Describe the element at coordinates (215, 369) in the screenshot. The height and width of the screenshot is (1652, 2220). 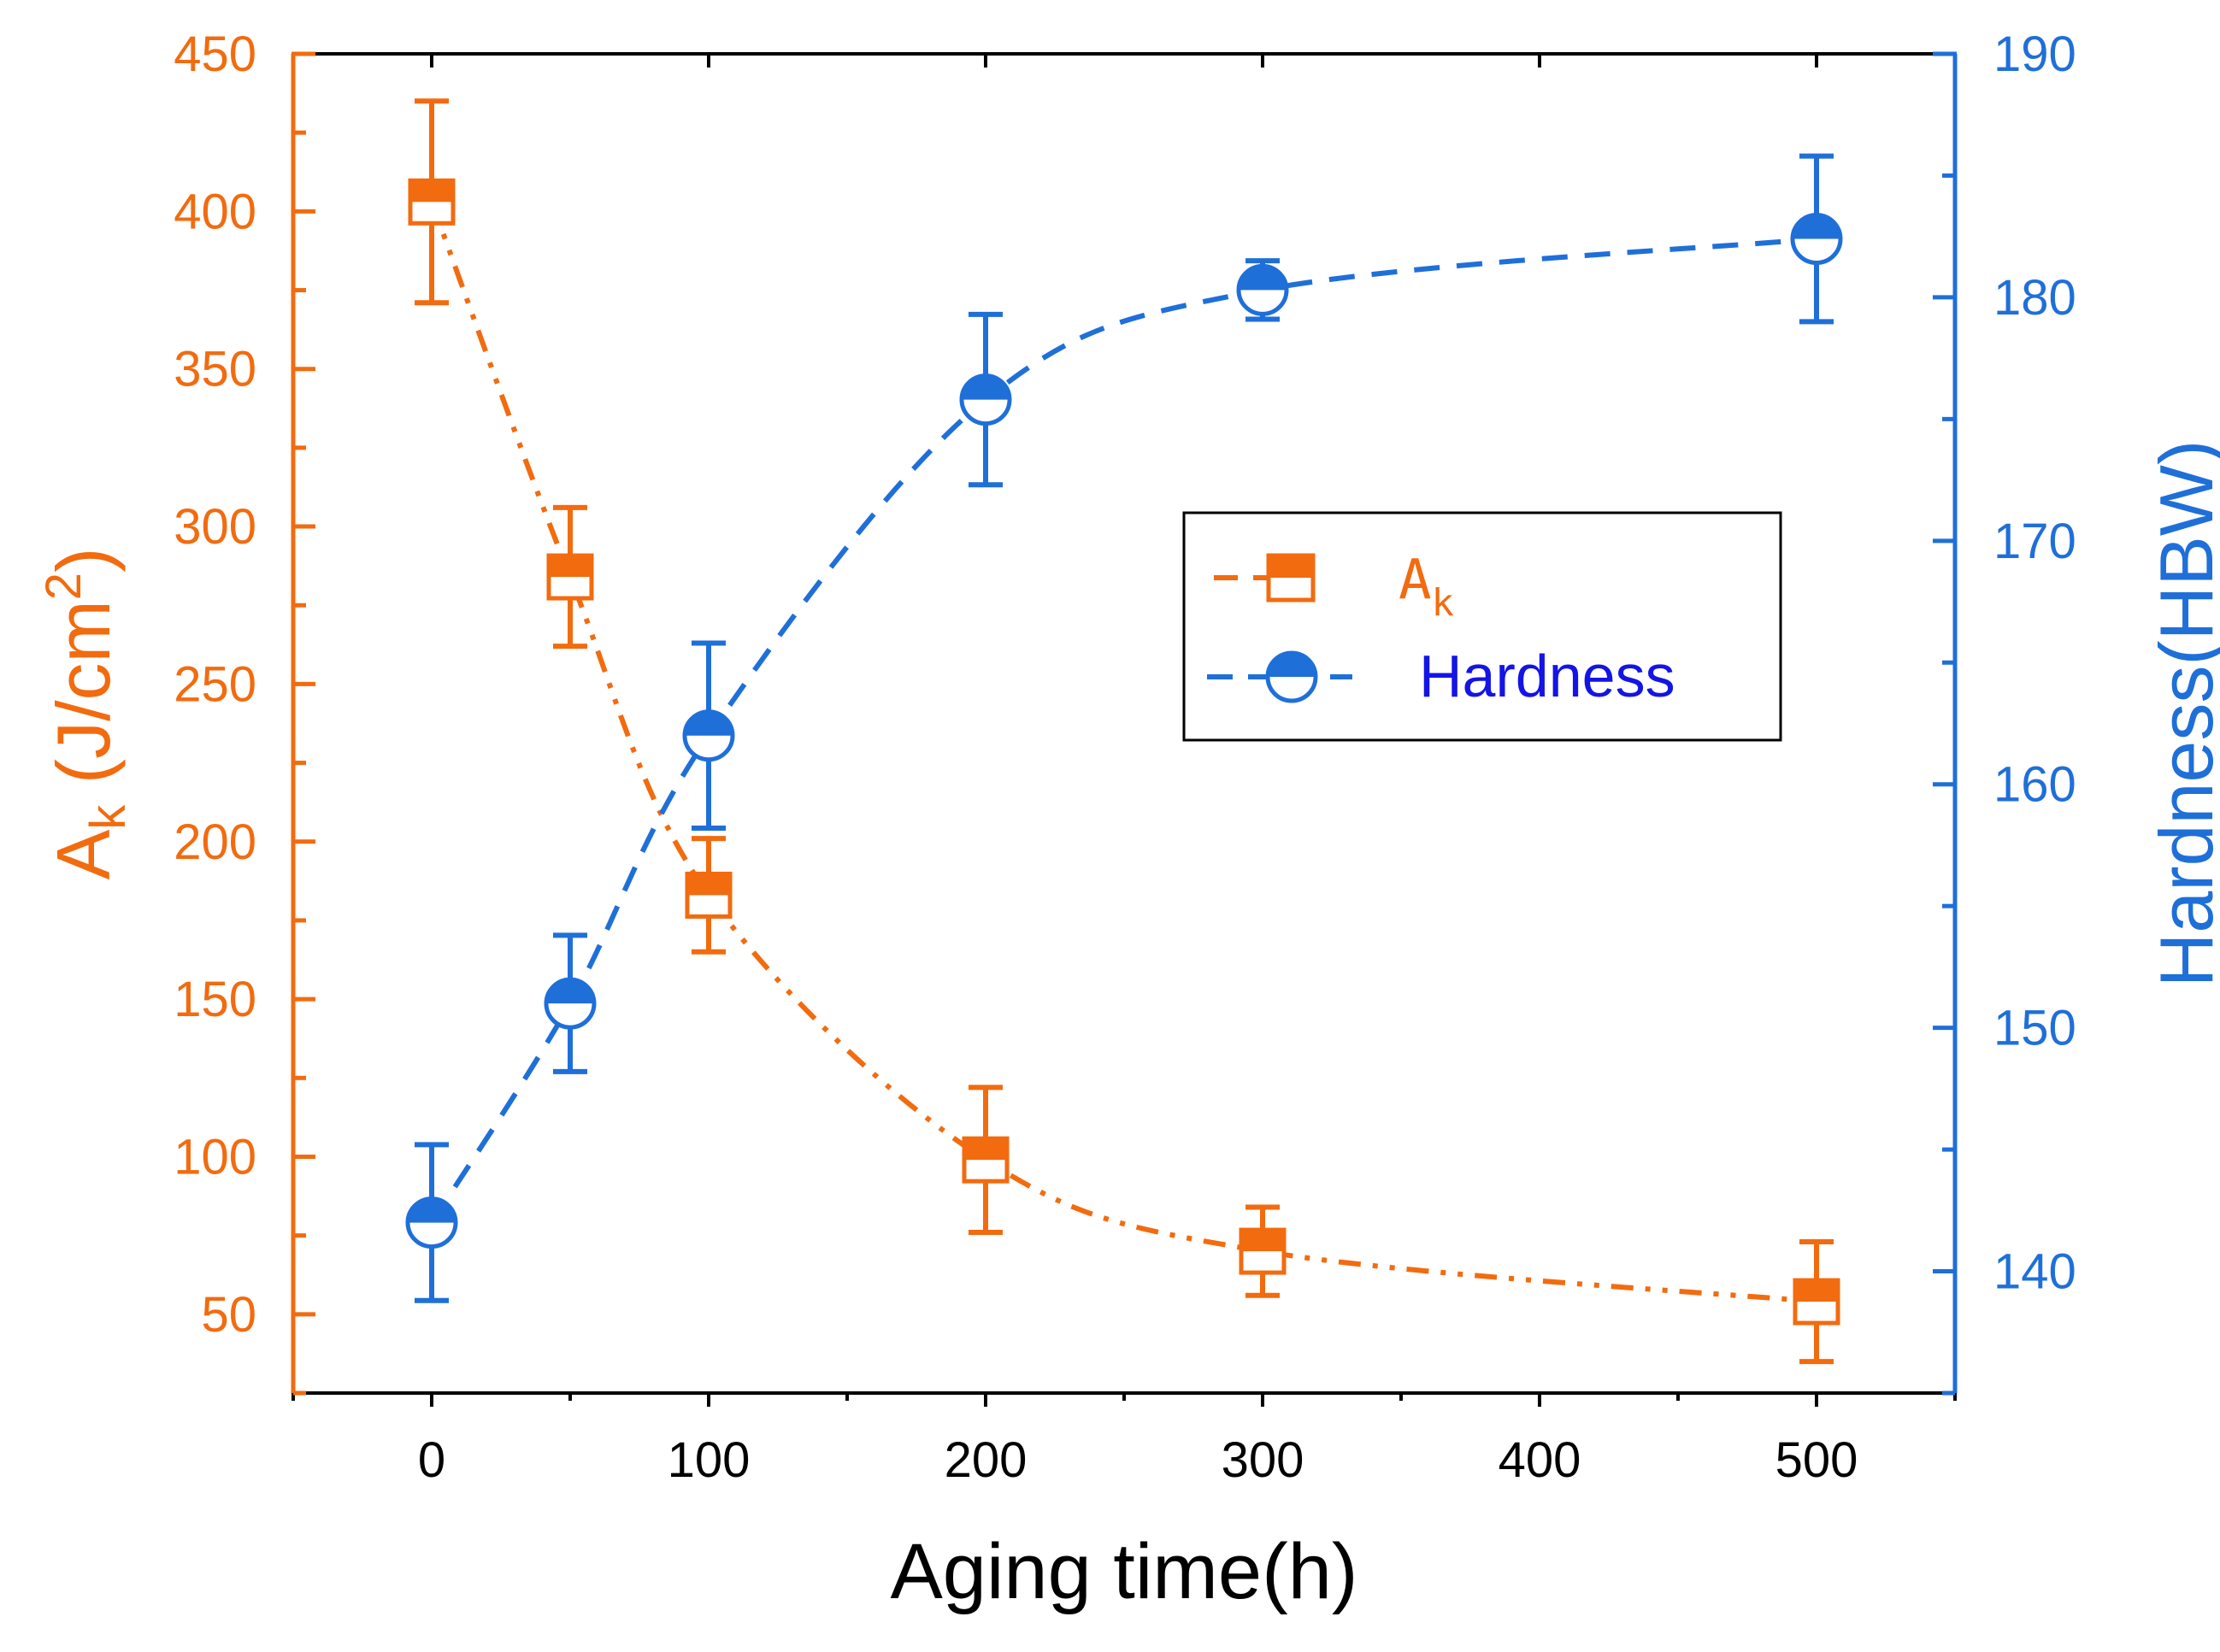
I see `y-left-tick-label: 350` at that location.